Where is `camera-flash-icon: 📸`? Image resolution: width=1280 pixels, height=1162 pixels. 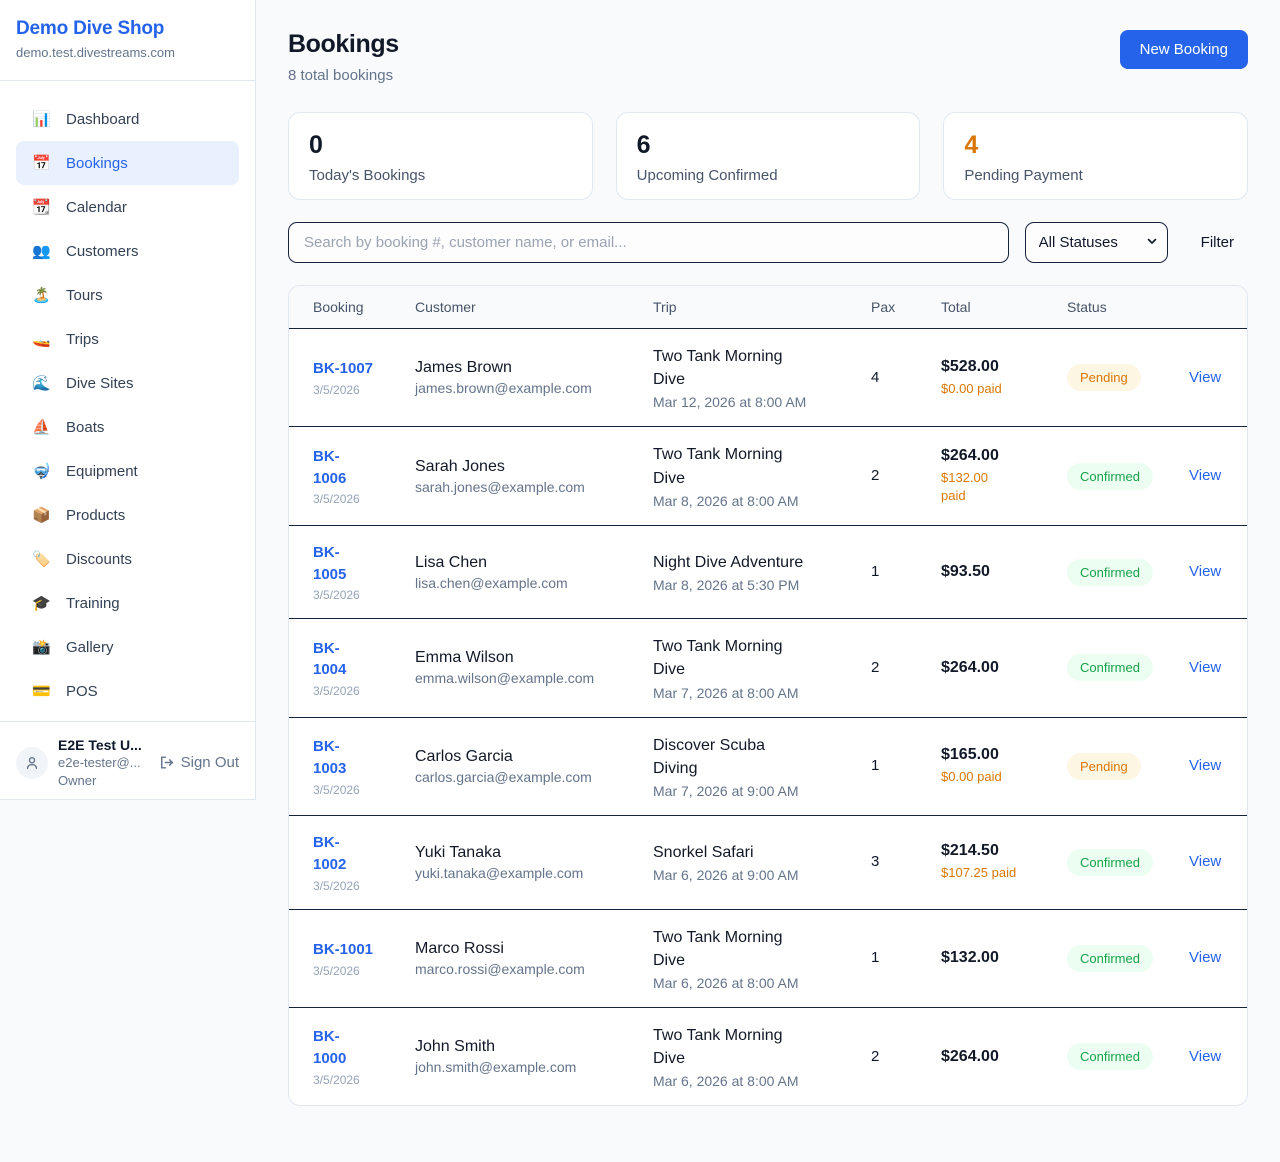
camera-flash-icon: 📸 is located at coordinates (41, 647).